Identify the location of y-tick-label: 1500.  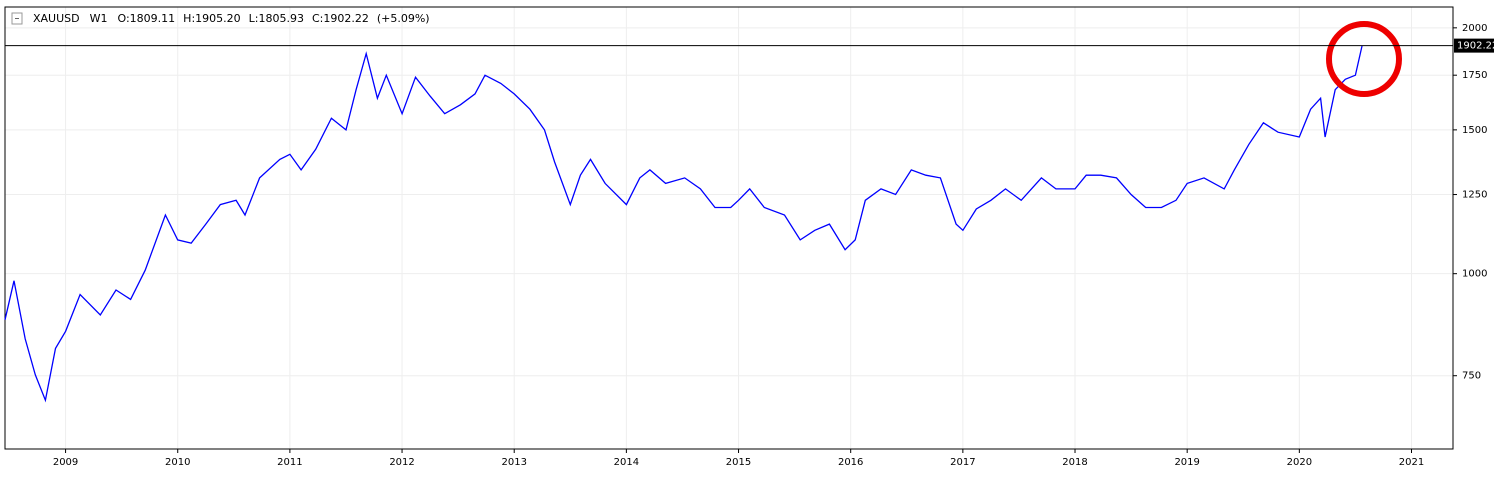
(1474, 130).